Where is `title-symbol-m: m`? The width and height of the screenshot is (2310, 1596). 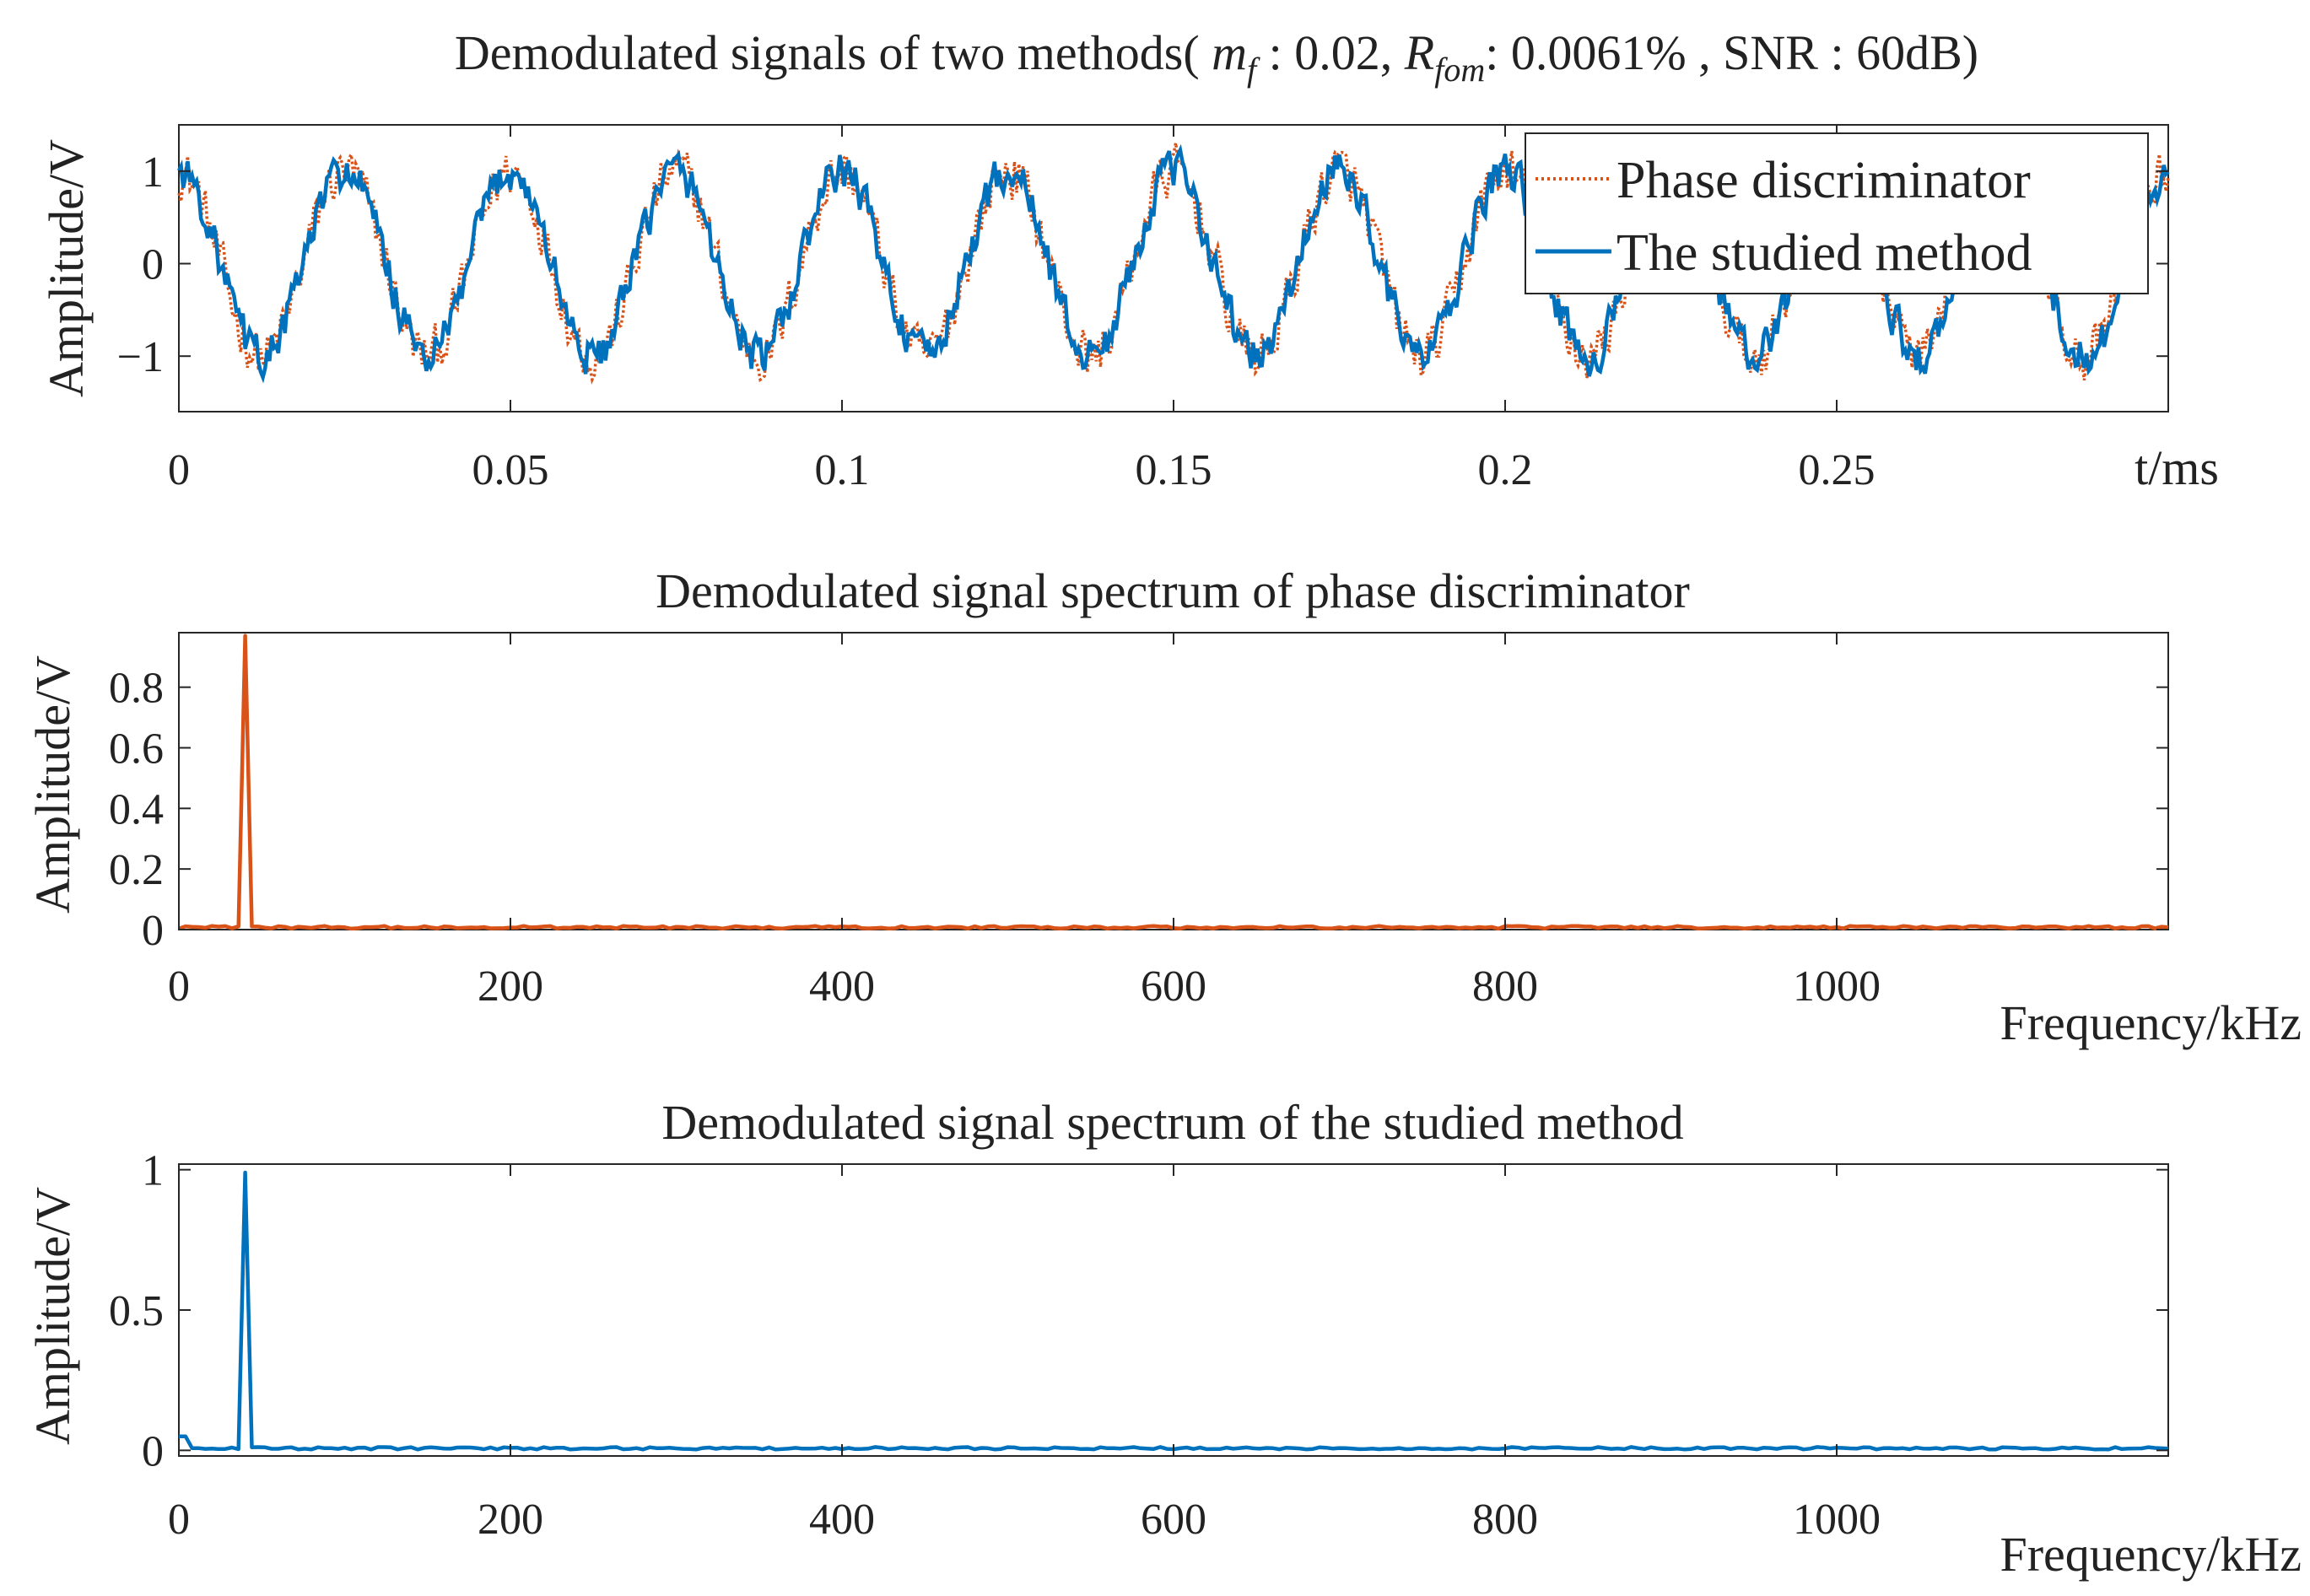 title-symbol-m: m is located at coordinates (1229, 53).